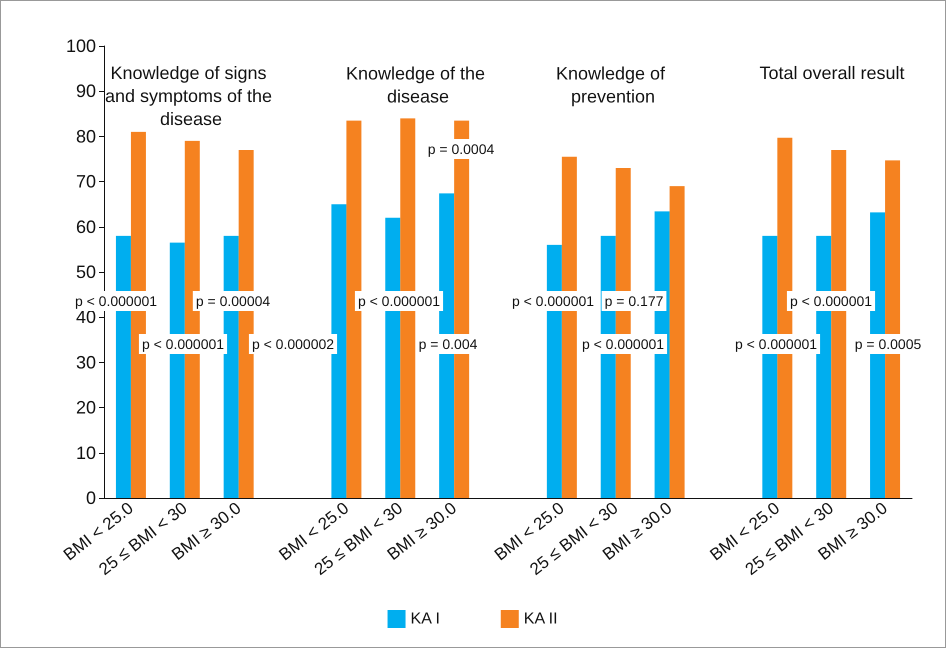 The height and width of the screenshot is (648, 946). I want to click on y-tick-label: 0, so click(91, 498).